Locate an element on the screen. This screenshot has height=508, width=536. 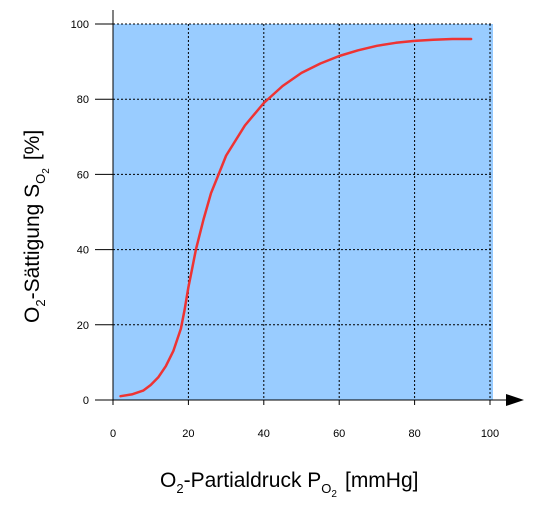
x-axis-arrowhead is located at coordinates (515, 400).